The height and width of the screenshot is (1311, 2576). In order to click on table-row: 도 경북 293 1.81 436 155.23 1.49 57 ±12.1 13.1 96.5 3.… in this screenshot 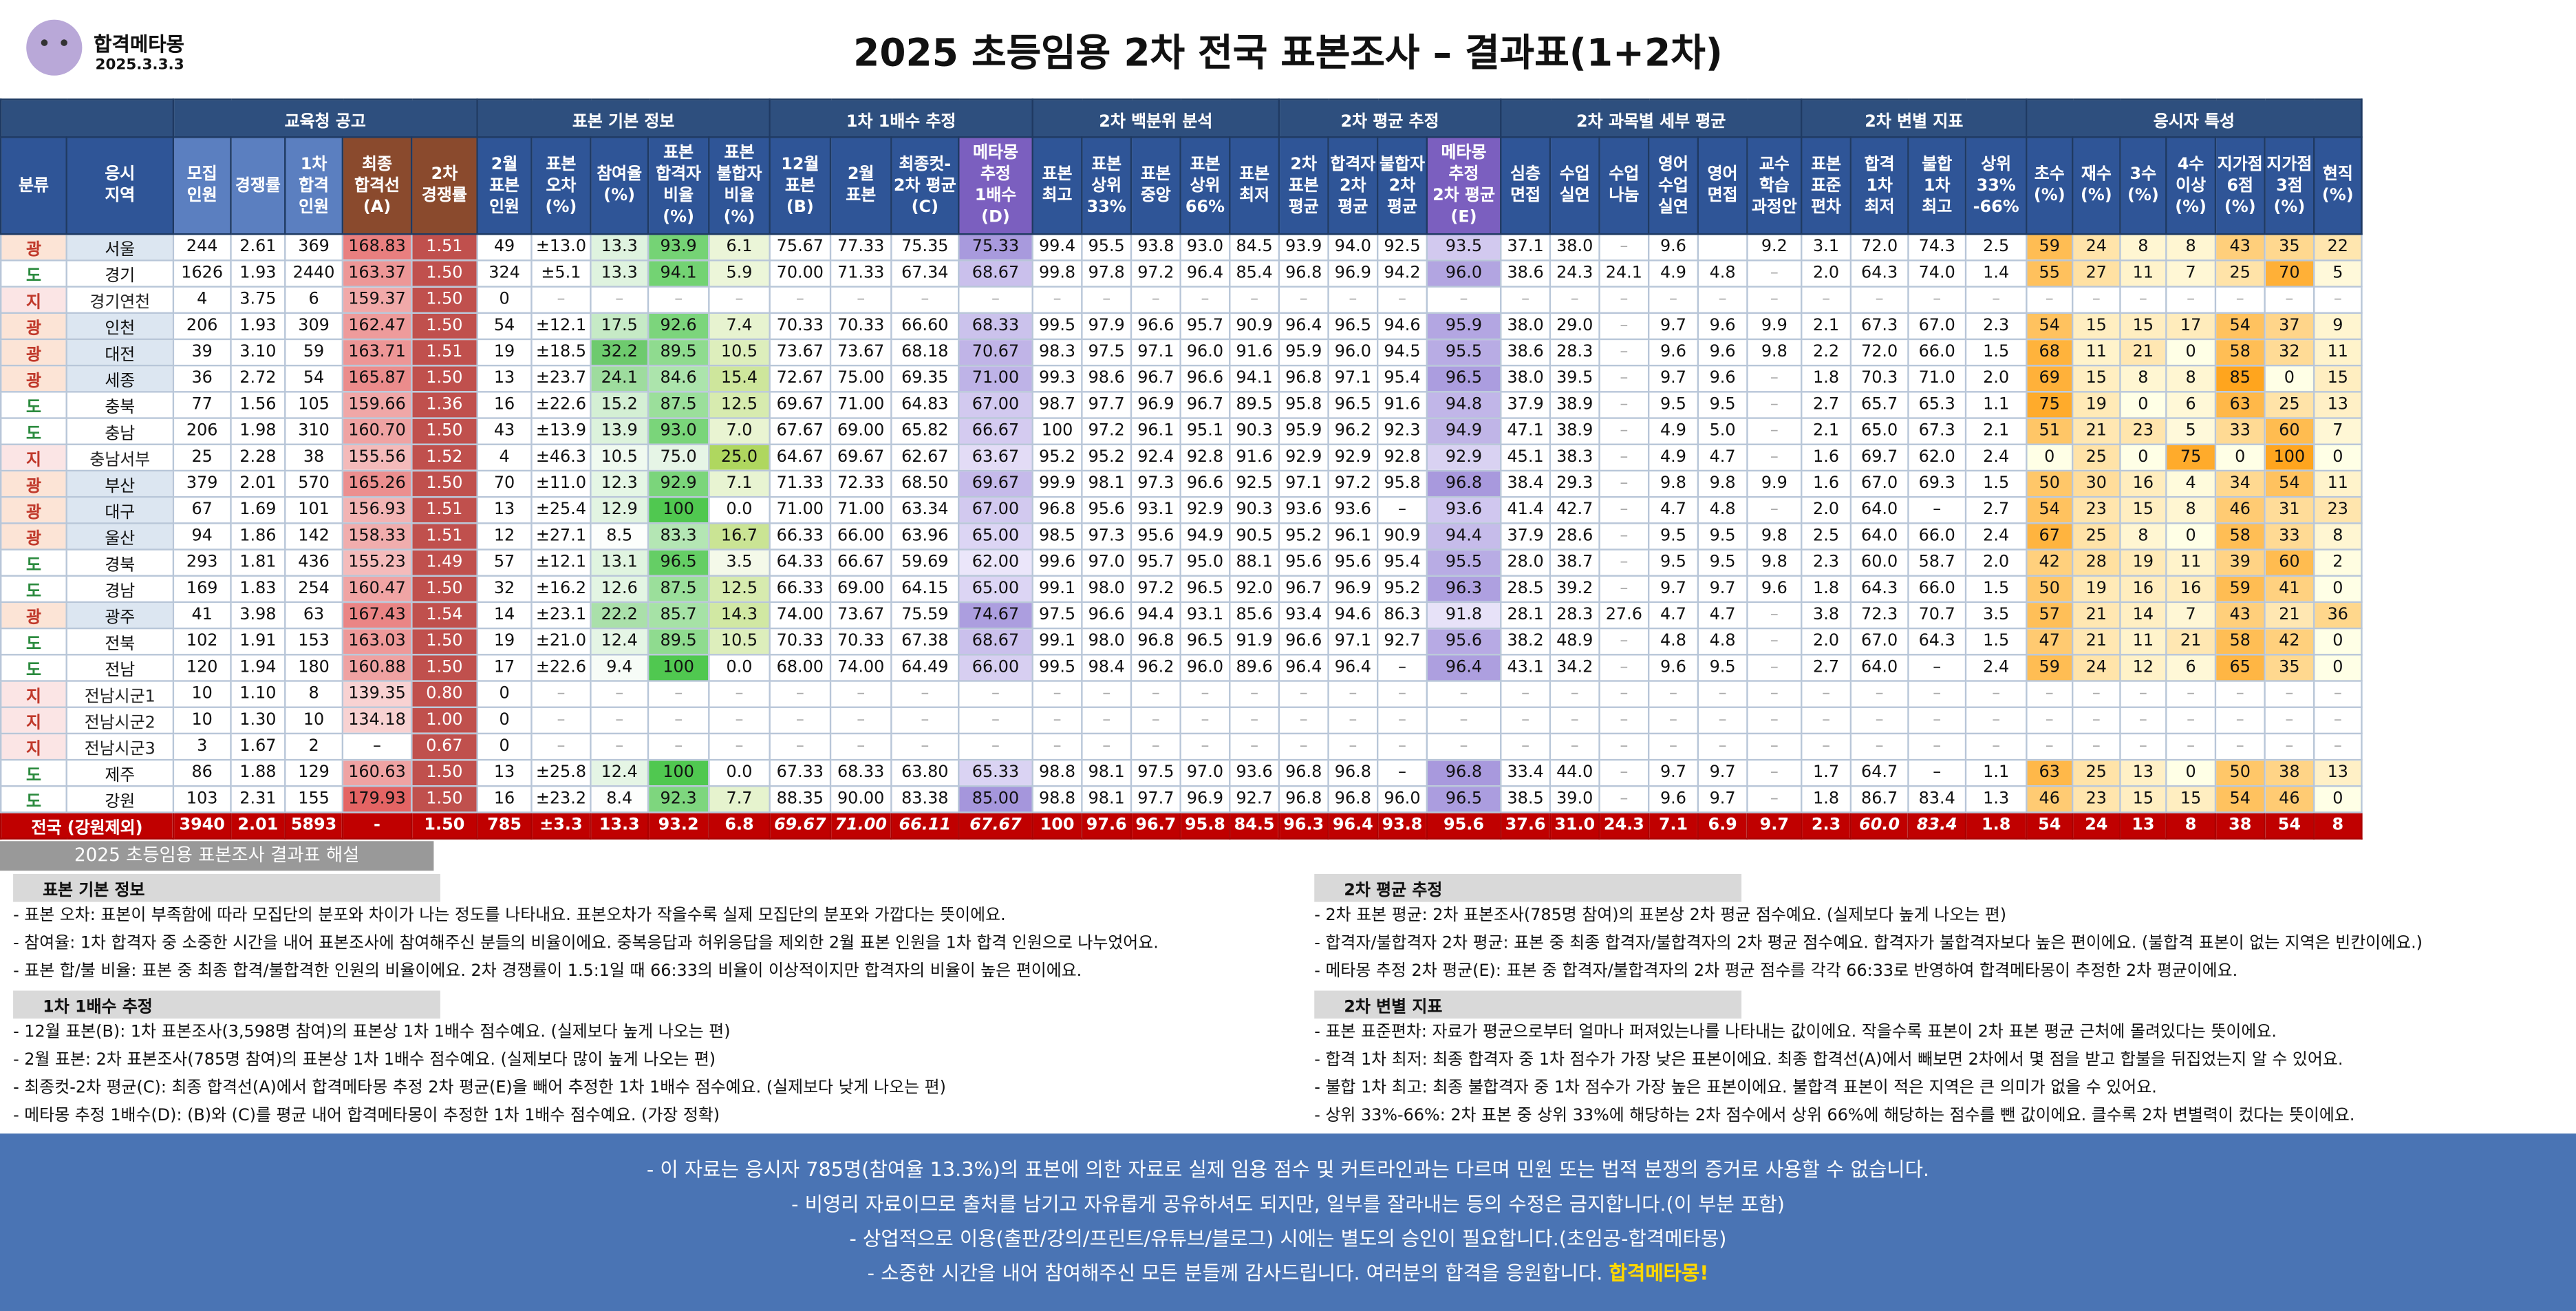, I will do `click(1182, 562)`.